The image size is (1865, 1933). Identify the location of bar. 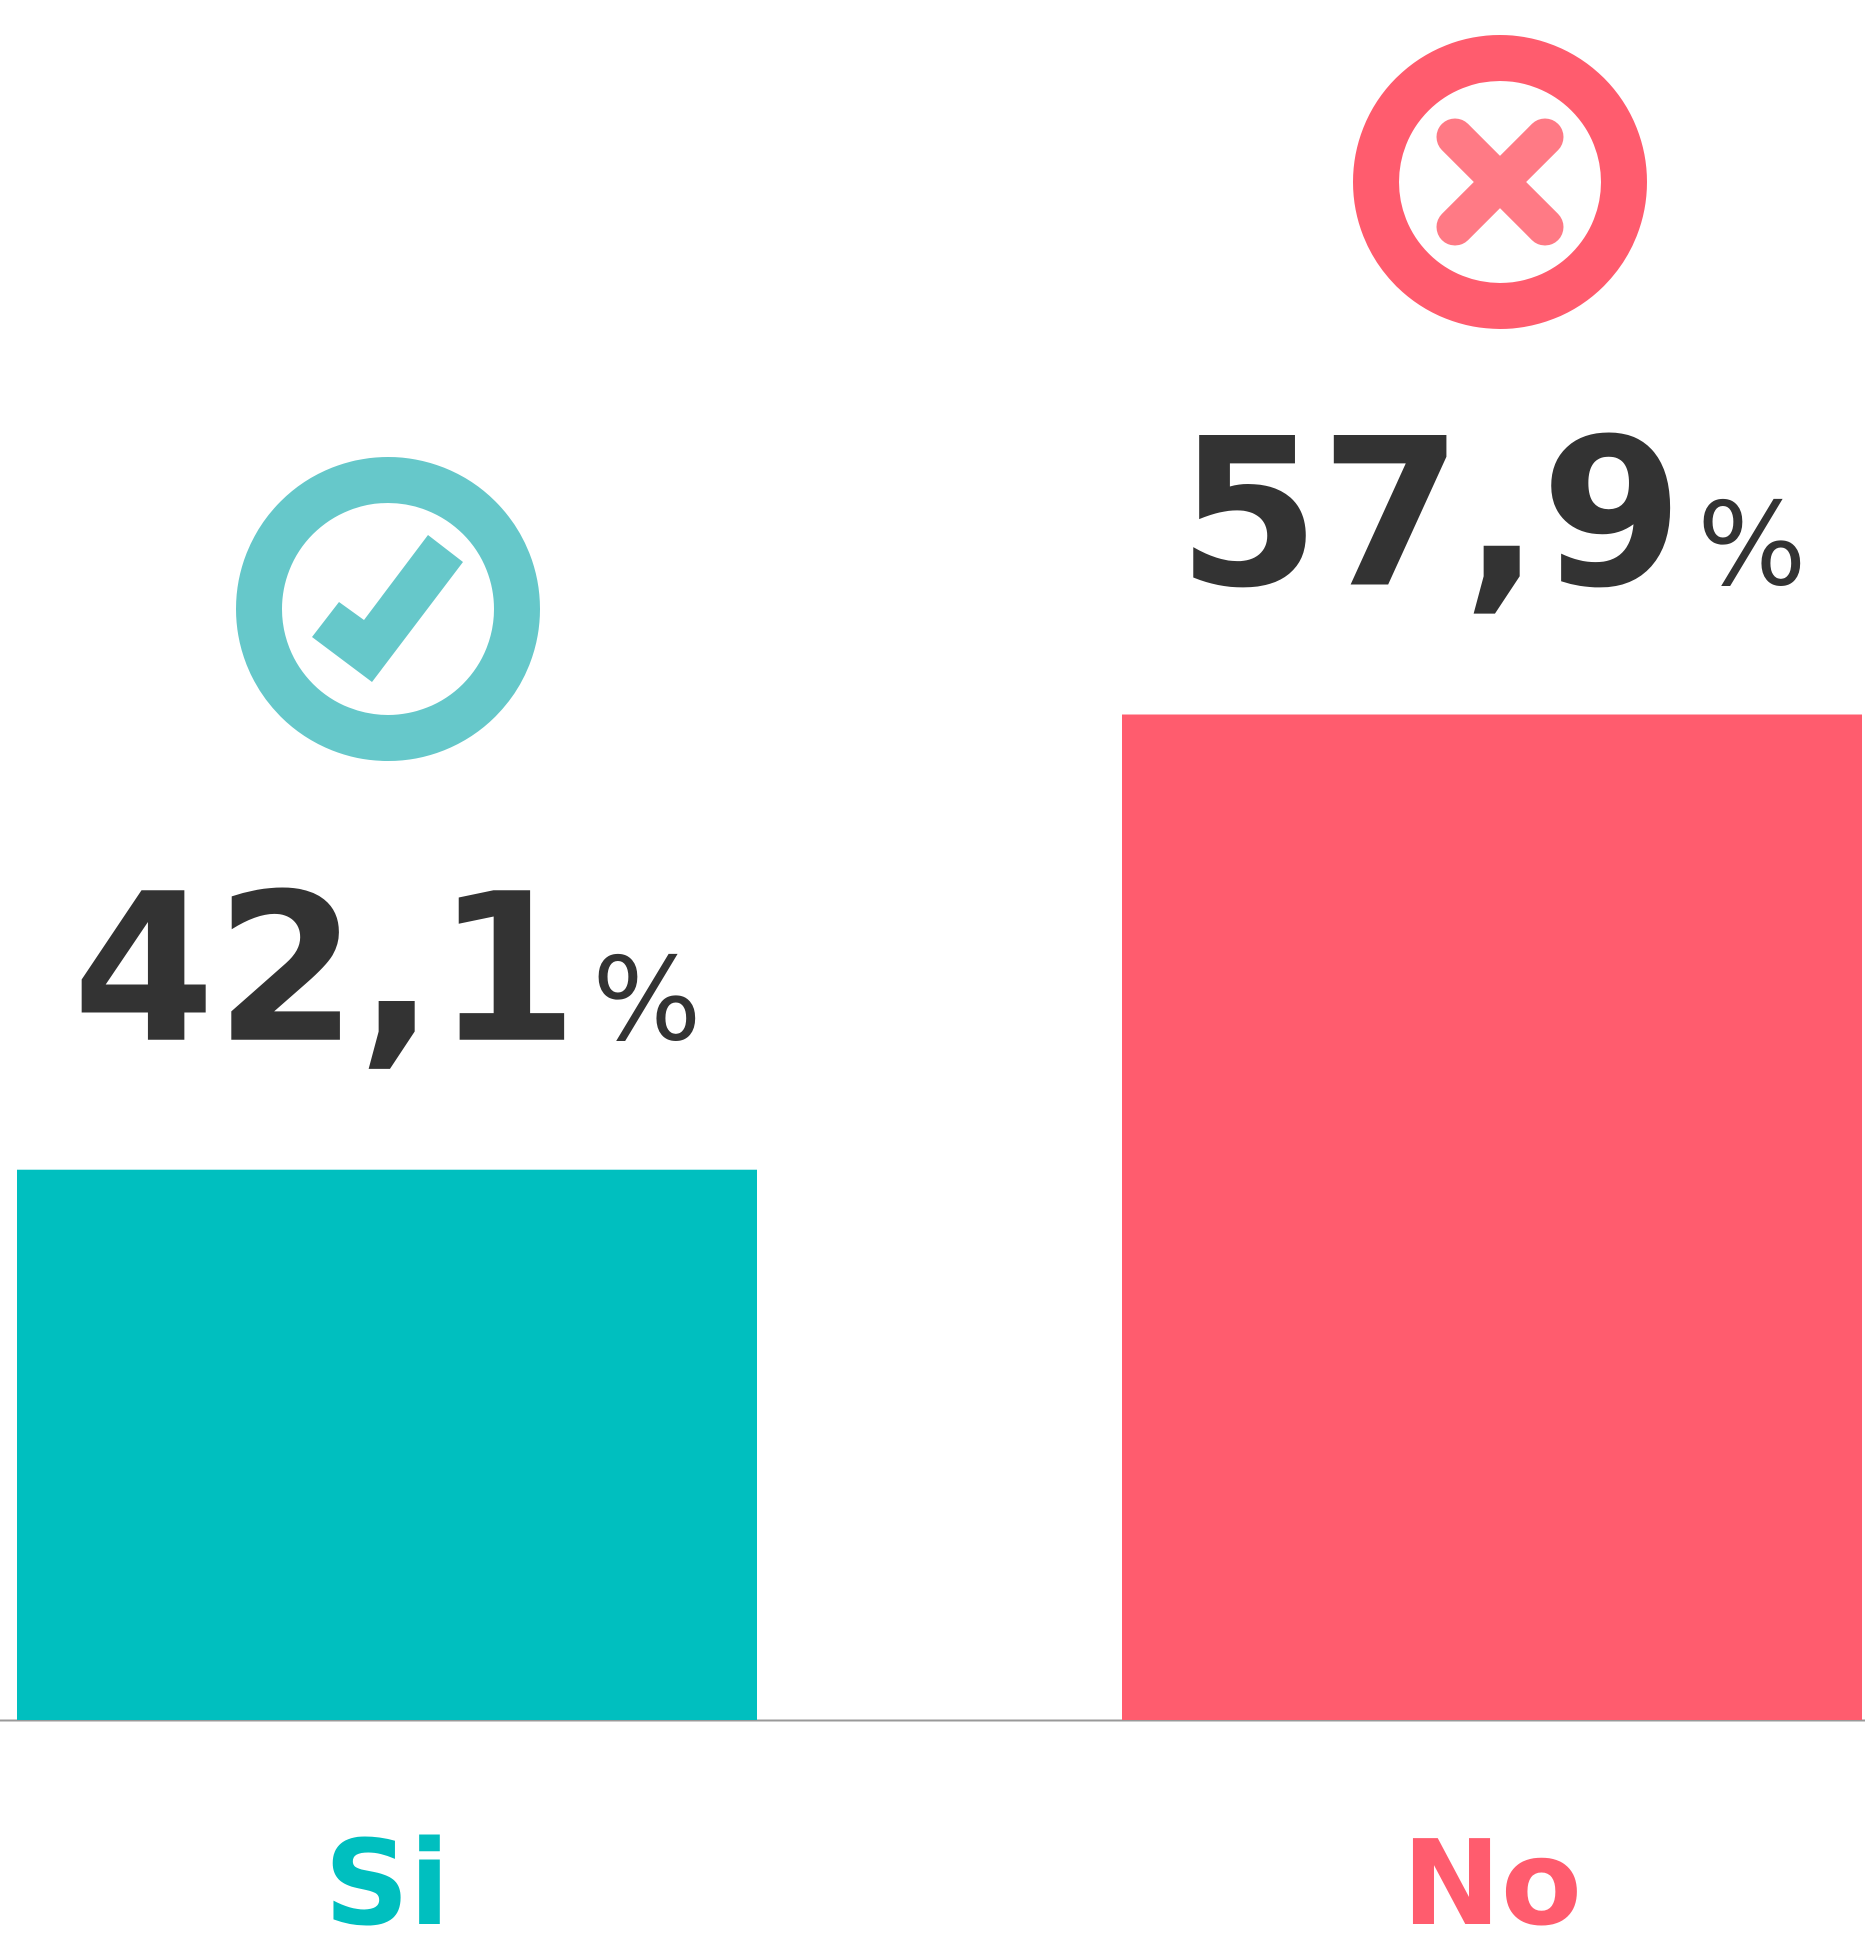
(387, 1444).